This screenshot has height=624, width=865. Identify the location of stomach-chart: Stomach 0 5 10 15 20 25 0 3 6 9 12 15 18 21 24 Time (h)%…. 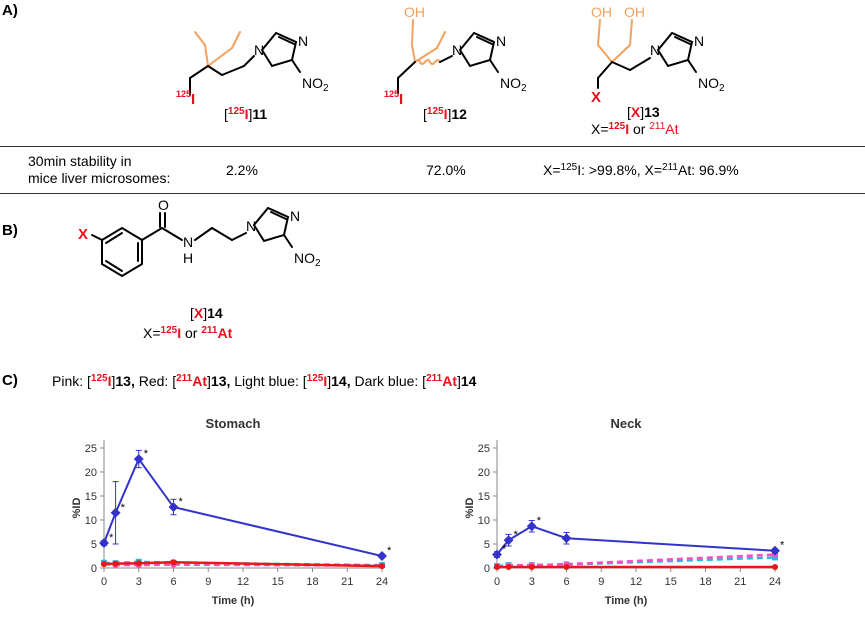
(231, 511).